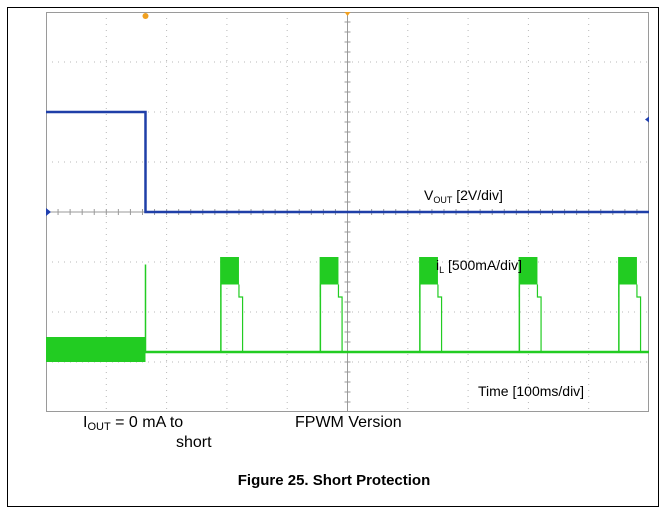 This screenshot has height=516, width=668. I want to click on trigger-level-marker, so click(647, 119).